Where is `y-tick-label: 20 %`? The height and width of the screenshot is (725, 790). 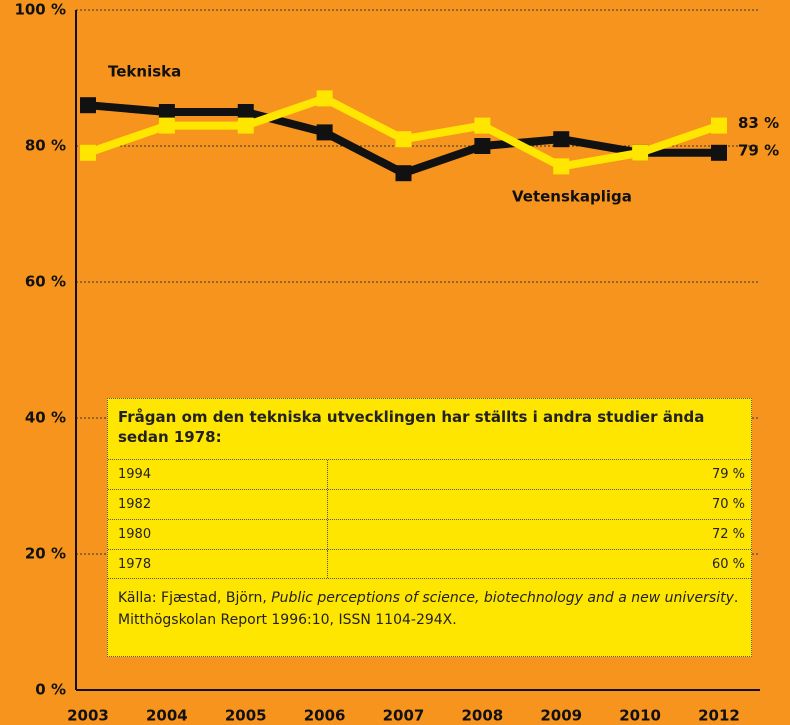
y-tick-label: 20 % is located at coordinates (45, 554).